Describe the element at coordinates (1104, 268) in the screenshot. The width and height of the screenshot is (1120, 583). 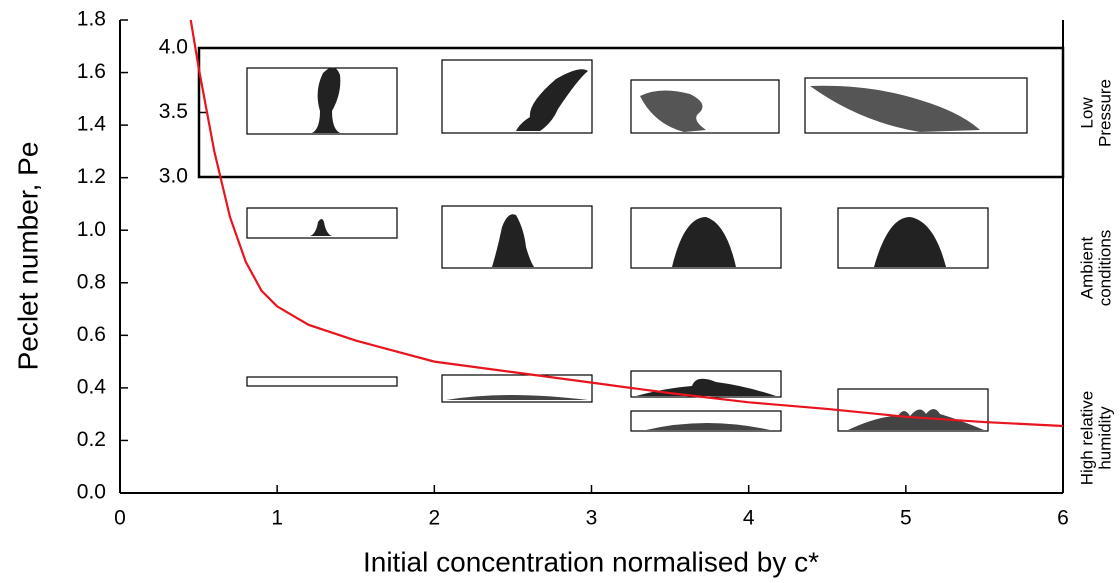
I see `side-label-line: conditions` at that location.